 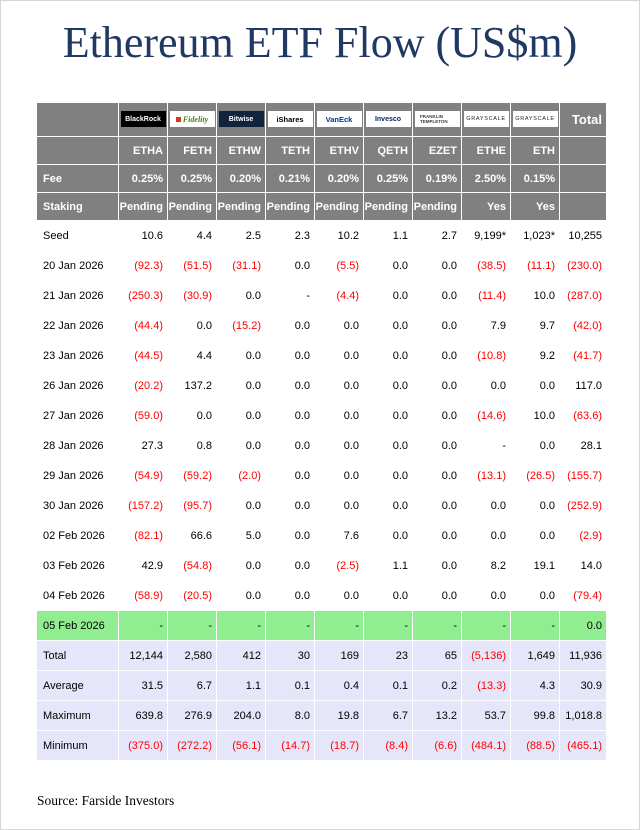 What do you see at coordinates (290, 235) in the screenshot?
I see `cell-seed-teth: 2.3` at bounding box center [290, 235].